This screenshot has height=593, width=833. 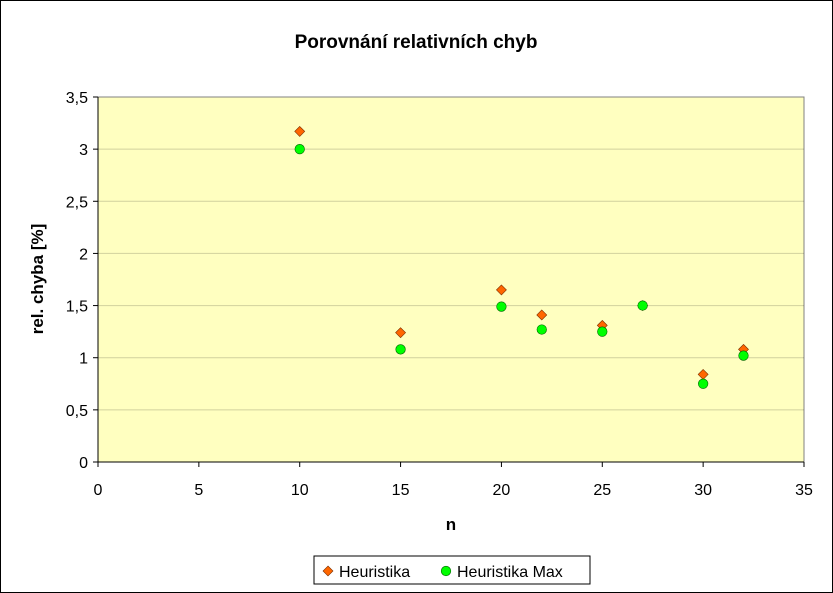 I want to click on y-axis-title: rel. chyba [%], so click(x=37, y=279).